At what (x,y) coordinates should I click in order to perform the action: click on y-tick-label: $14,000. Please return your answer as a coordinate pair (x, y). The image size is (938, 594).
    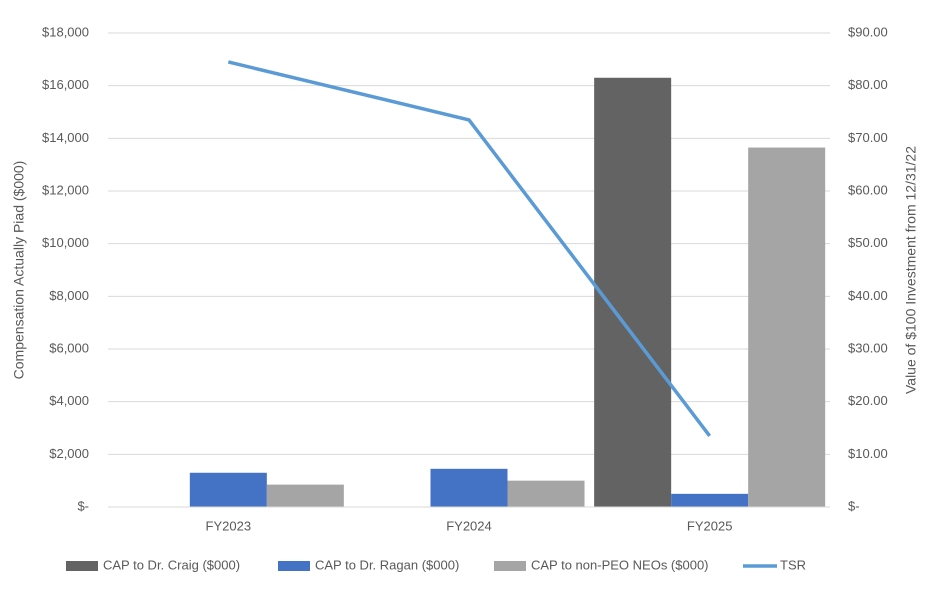
    Looking at the image, I should click on (65, 137).